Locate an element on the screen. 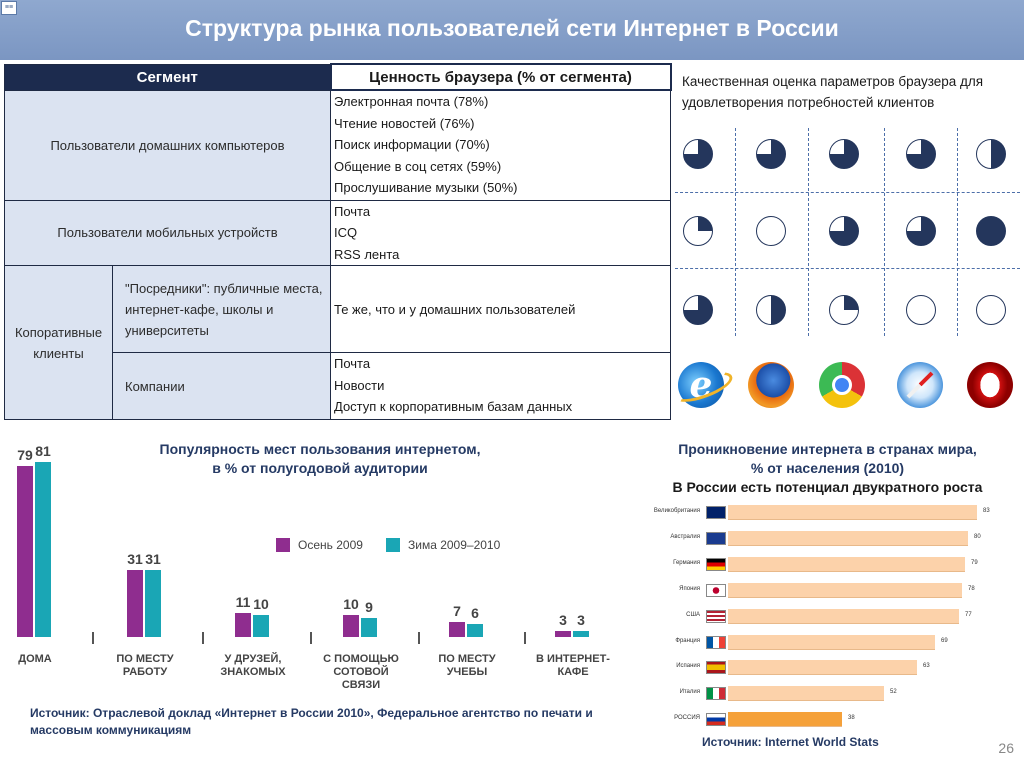  source-right: Источник: Internet World Stats is located at coordinates (790, 742).